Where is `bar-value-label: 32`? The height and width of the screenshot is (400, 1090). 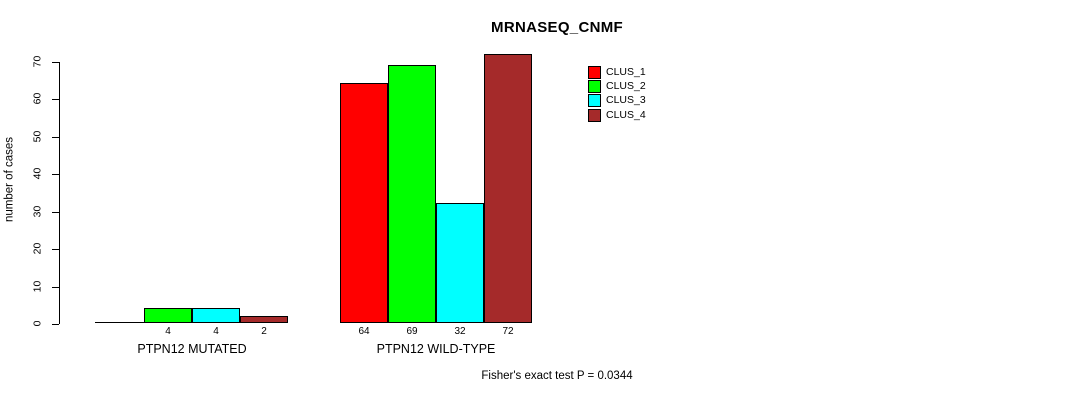 bar-value-label: 32 is located at coordinates (460, 331).